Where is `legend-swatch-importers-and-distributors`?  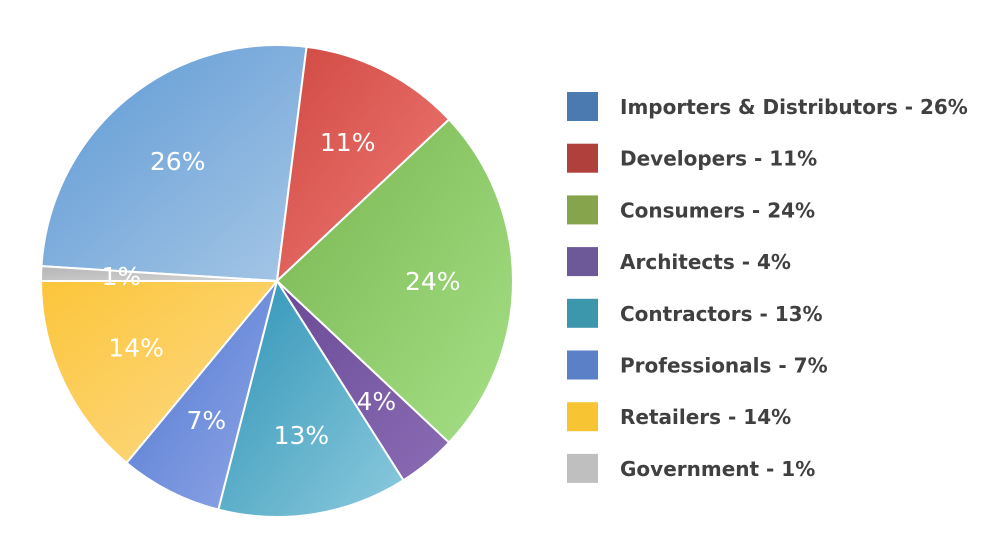 legend-swatch-importers-and-distributors is located at coordinates (582, 106).